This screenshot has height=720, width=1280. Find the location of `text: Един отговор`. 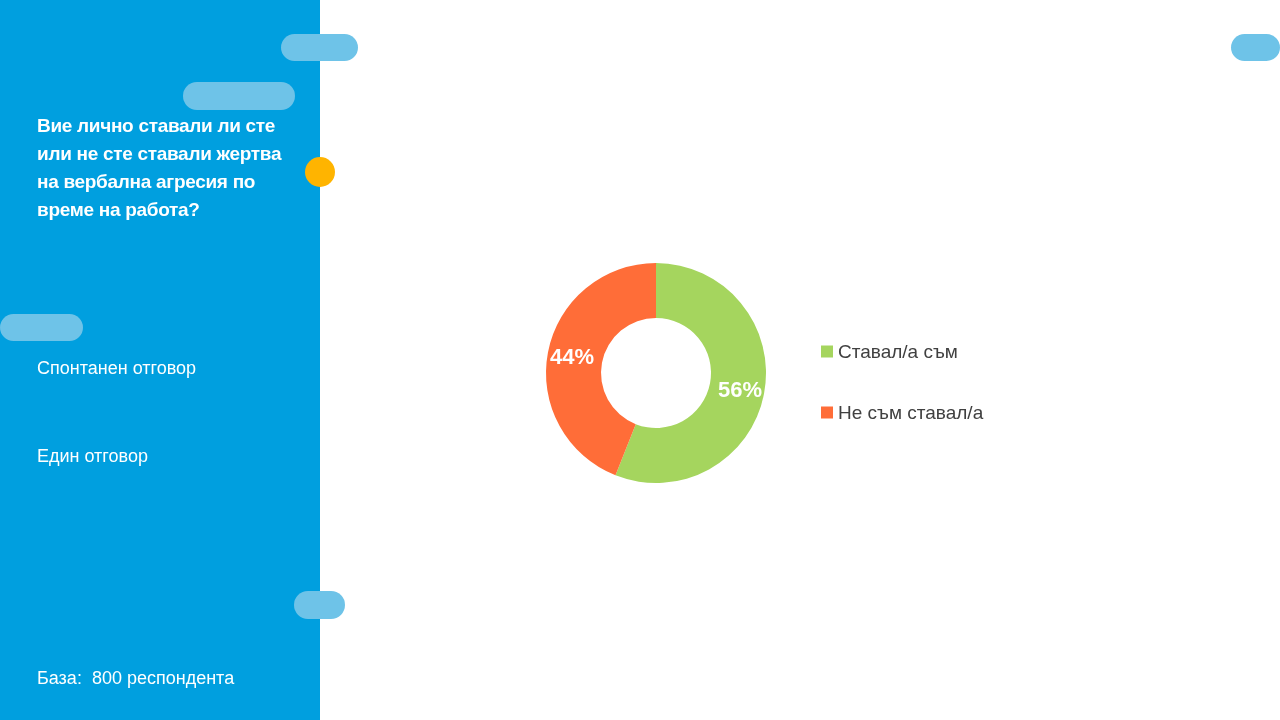

text: Един отговор is located at coordinates (92, 456).